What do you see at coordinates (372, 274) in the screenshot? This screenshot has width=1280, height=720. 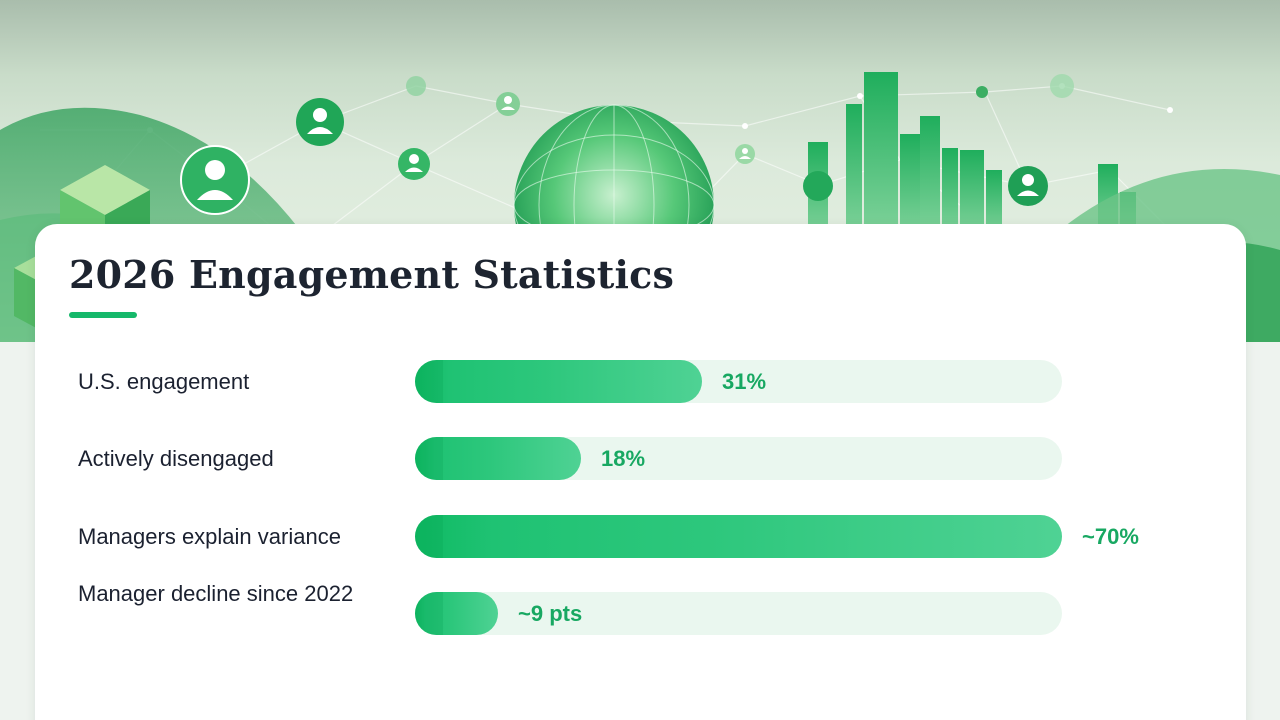 I see `page-title: 2026 Engagement Statistics` at bounding box center [372, 274].